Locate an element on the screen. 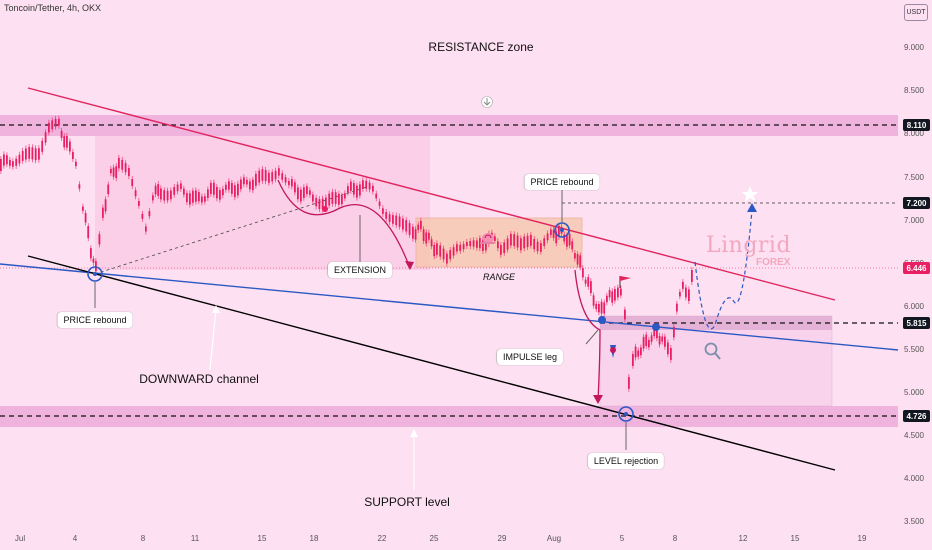  time-tick: 19 is located at coordinates (862, 538).